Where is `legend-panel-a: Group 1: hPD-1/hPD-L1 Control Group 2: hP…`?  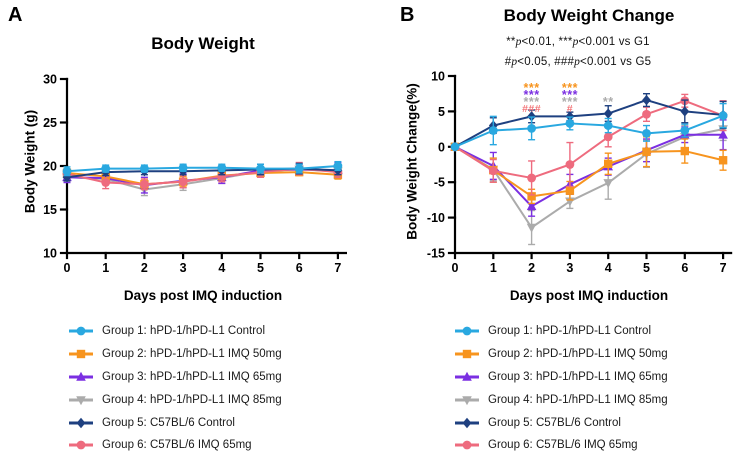 legend-panel-a: Group 1: hPD-1/hPD-L1 Control Group 2: hP… is located at coordinates (175, 388).